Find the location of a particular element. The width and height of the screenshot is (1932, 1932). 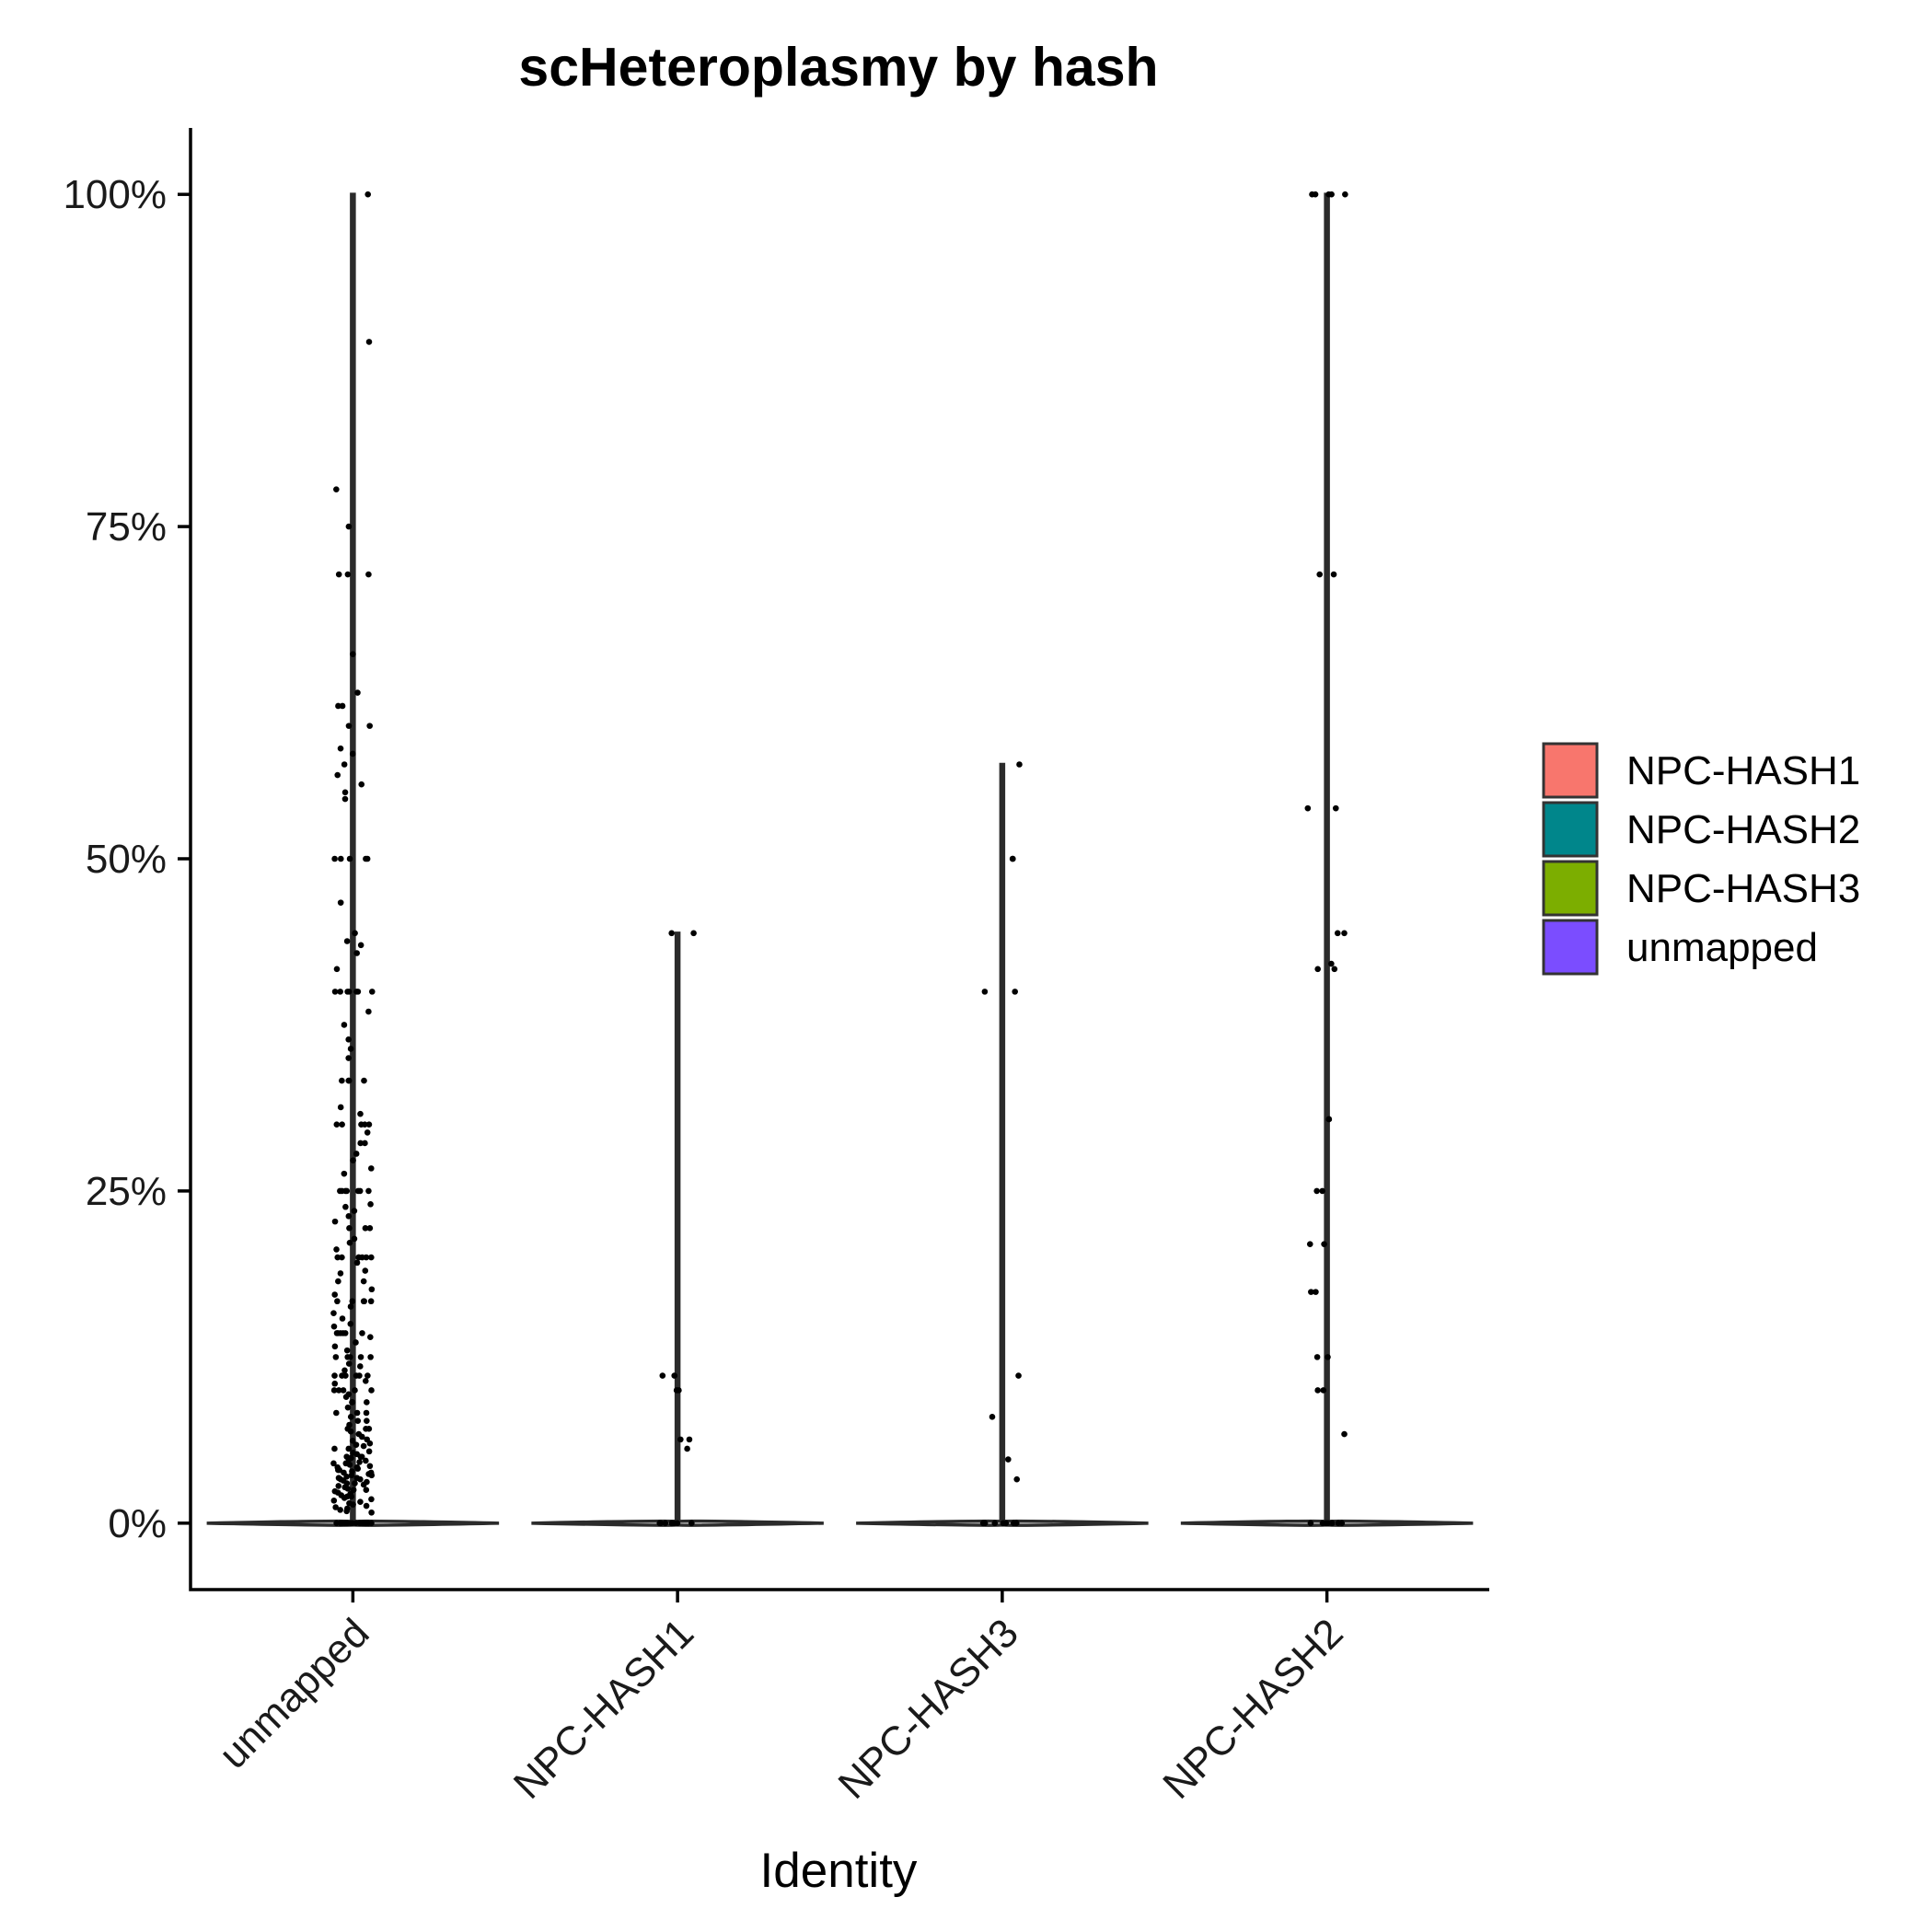

x-tick-label: unmapped is located at coordinates (294, 1694).